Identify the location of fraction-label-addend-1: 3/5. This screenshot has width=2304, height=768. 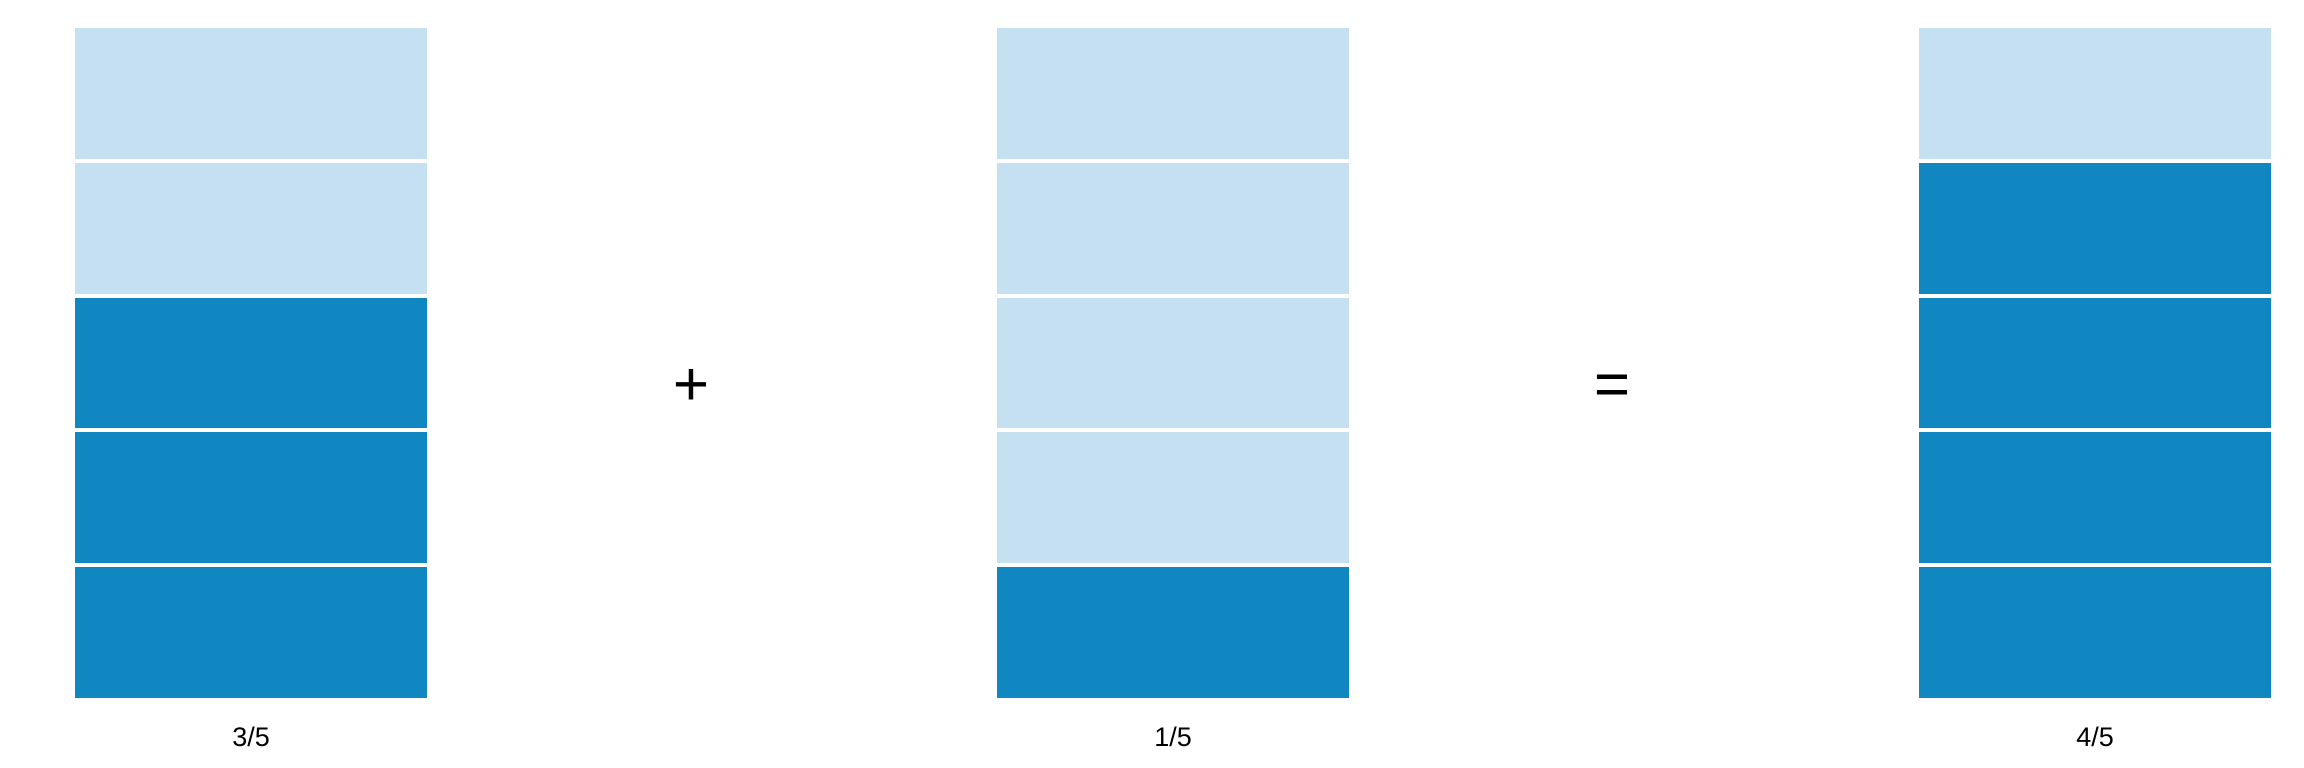
(251, 737).